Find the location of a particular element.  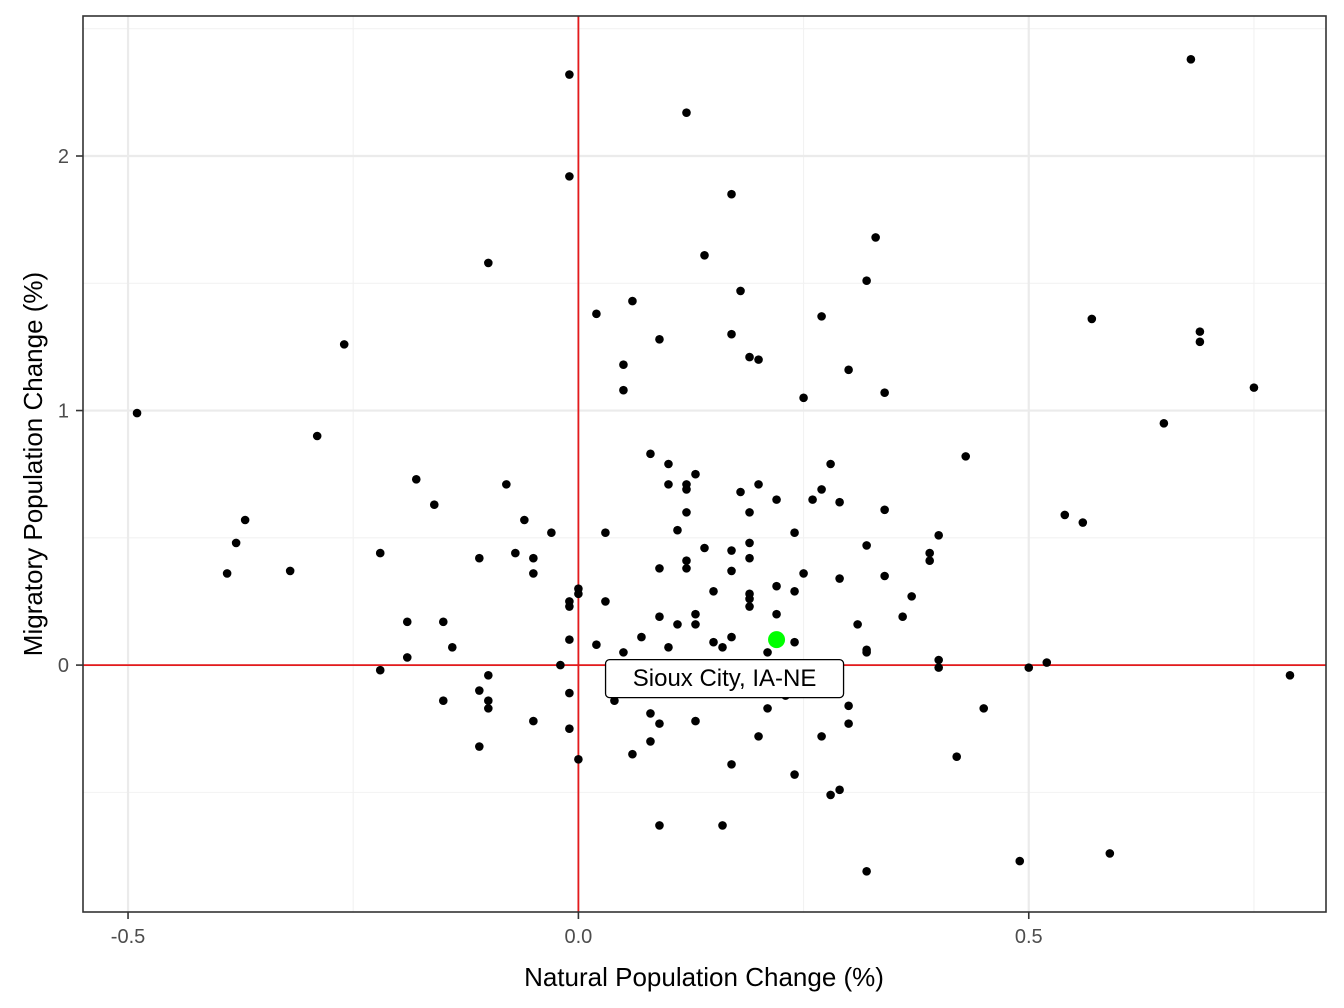

x-tick-label: -0.5 is located at coordinates (128, 937).